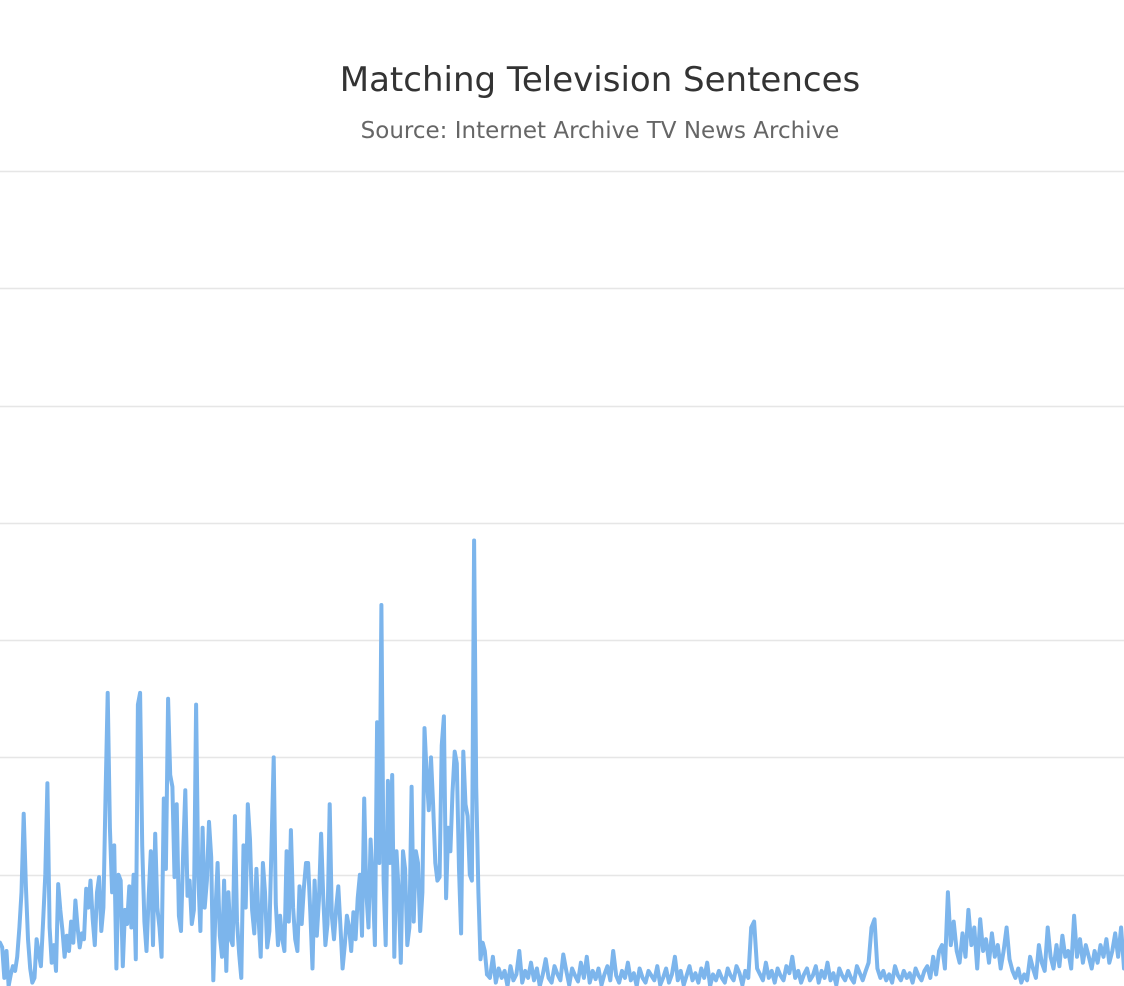 The height and width of the screenshot is (986, 1124). Describe the element at coordinates (600, 131) in the screenshot. I see `chart-subtitle: Source: Internet Archive TV News Archive` at that location.